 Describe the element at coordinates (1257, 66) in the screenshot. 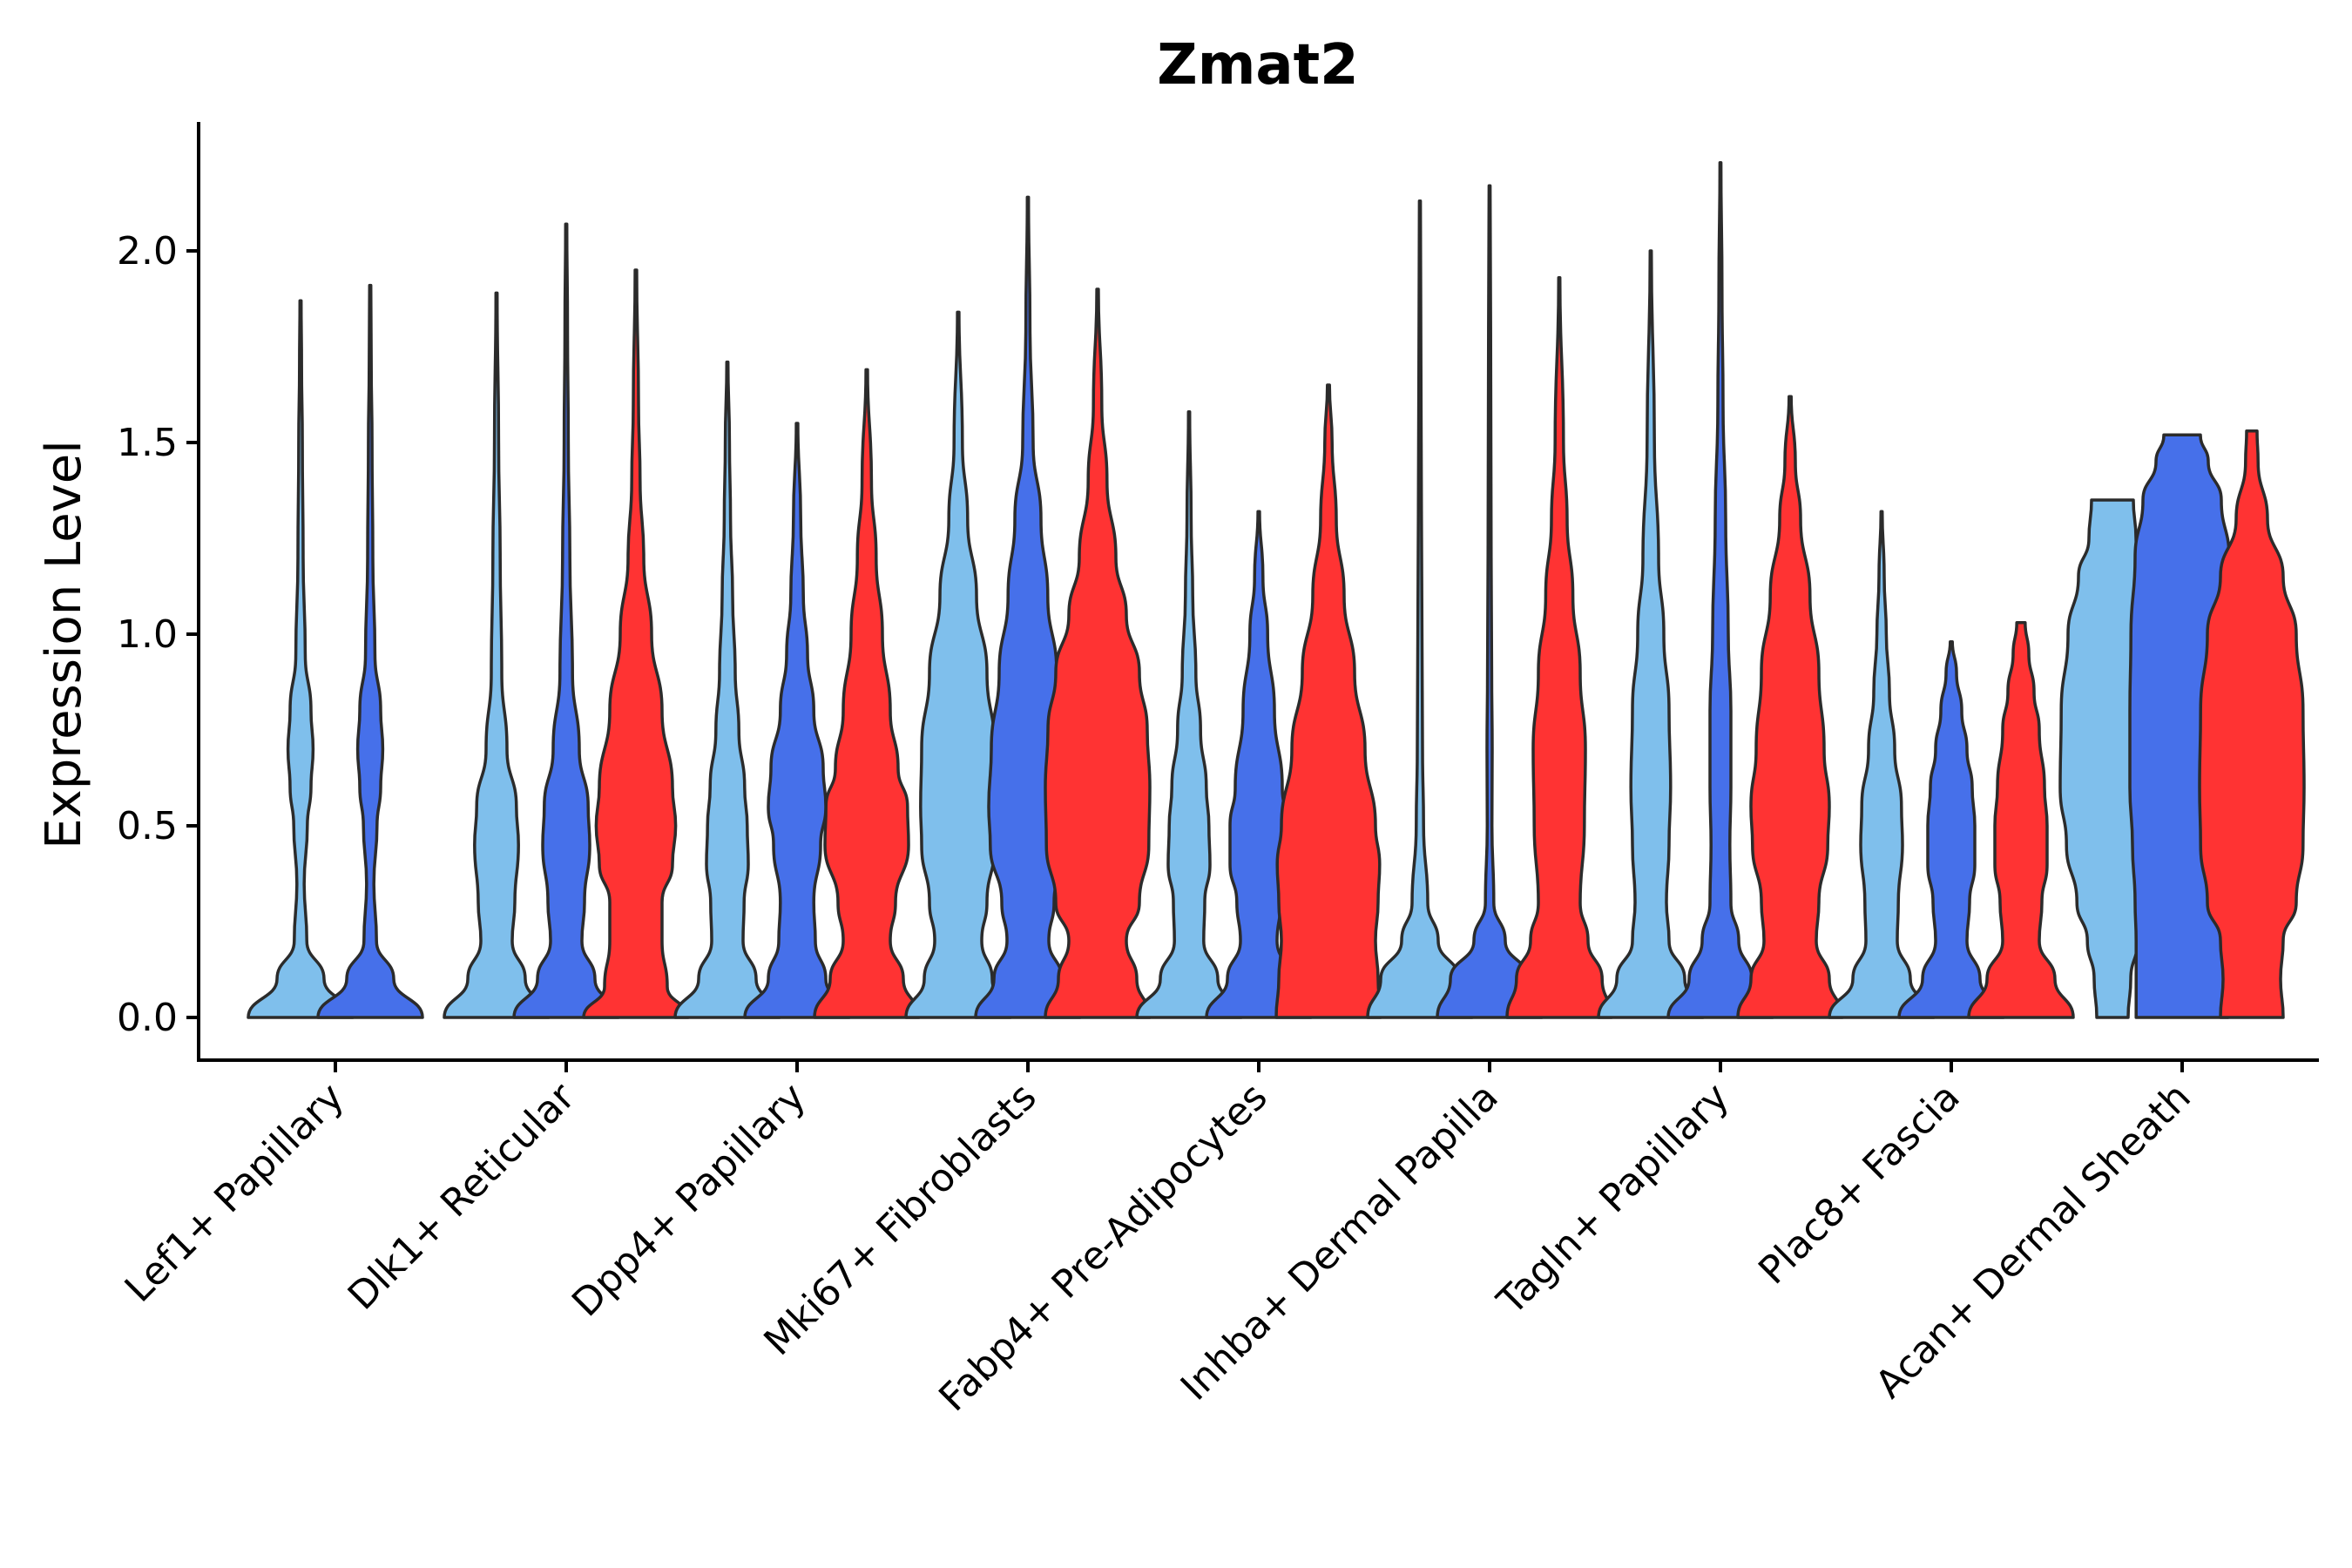

I see `chart-title: Zmat2` at that location.